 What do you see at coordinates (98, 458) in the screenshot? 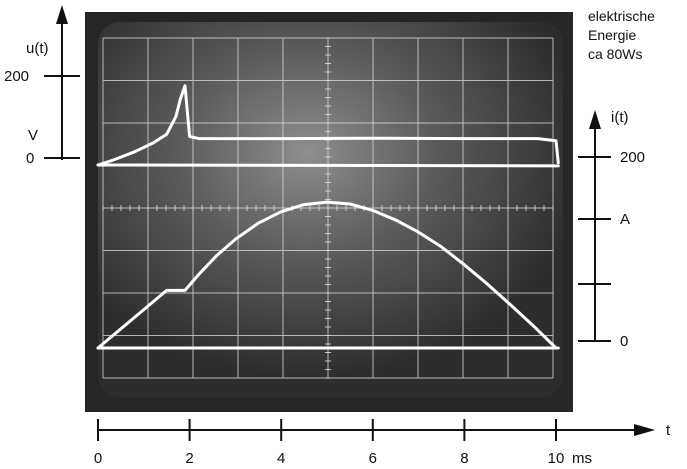
I see `time-tick-label: 0` at bounding box center [98, 458].